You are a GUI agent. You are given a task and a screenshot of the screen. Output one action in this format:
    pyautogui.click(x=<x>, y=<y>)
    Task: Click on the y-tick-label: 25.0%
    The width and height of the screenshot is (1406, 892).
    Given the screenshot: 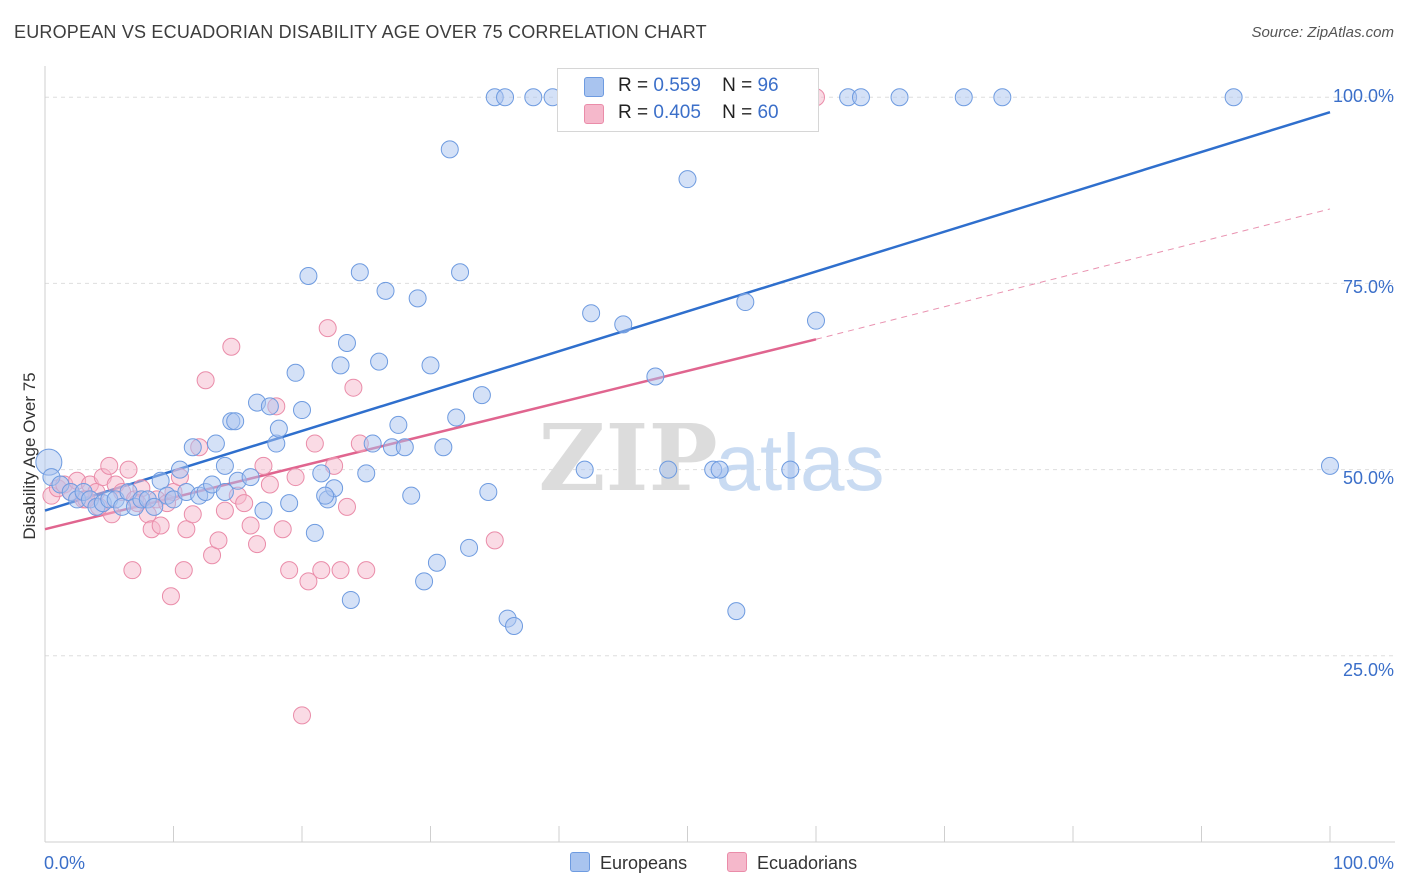 What is the action you would take?
    pyautogui.click(x=1368, y=670)
    